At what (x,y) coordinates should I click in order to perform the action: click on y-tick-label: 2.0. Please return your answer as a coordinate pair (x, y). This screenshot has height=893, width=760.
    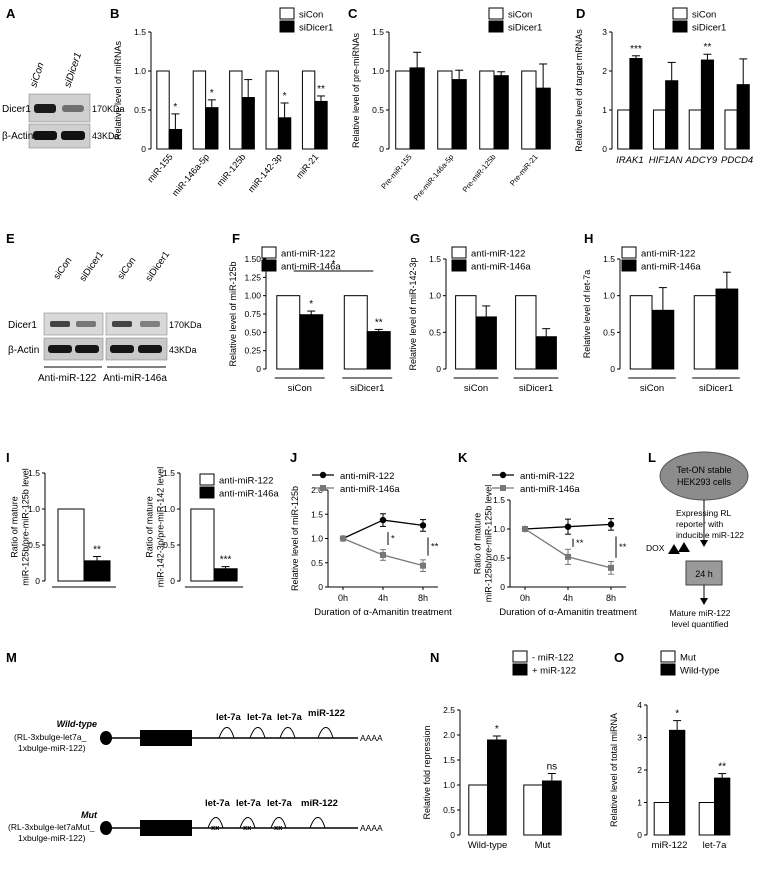
    Looking at the image, I should click on (449, 735).